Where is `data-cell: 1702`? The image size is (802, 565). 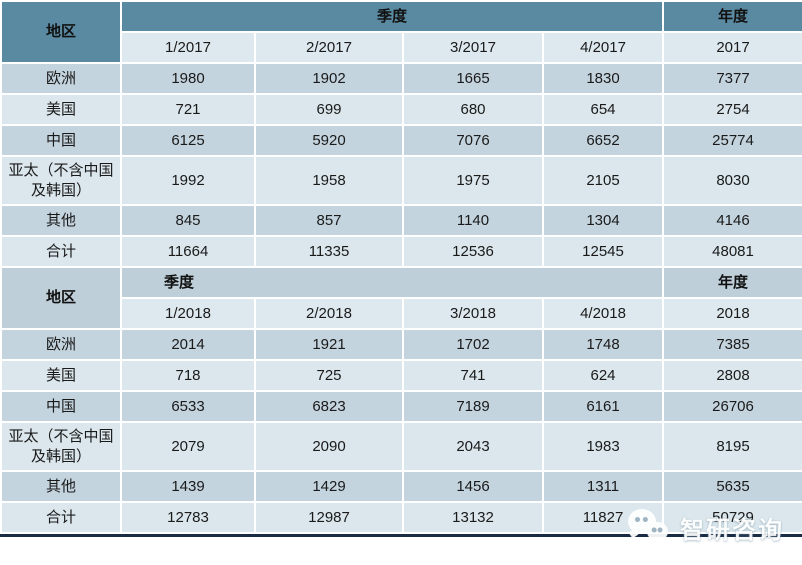
data-cell: 1702 is located at coordinates (473, 344).